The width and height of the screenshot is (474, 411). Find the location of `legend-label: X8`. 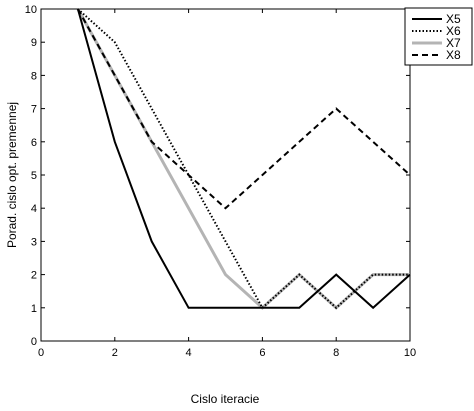

legend-label: X8 is located at coordinates (453, 55).